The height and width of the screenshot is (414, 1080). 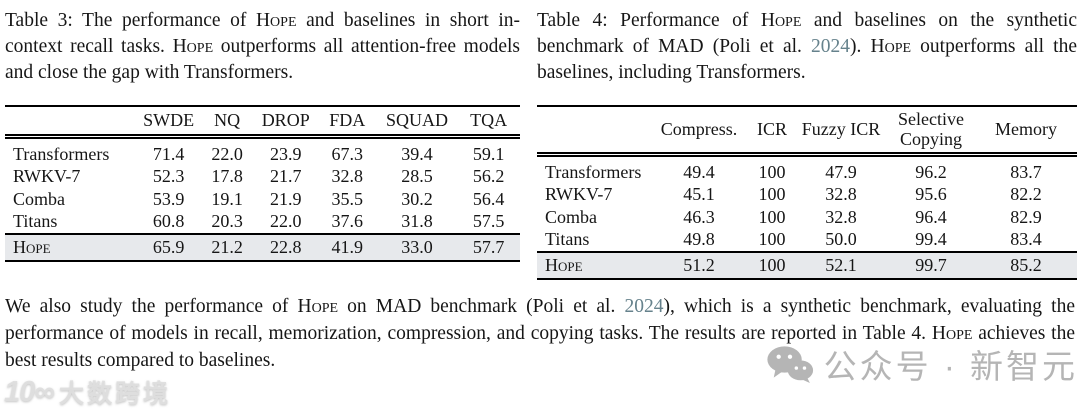 What do you see at coordinates (931, 193) in the screenshot?
I see `value-cell: 95.6` at bounding box center [931, 193].